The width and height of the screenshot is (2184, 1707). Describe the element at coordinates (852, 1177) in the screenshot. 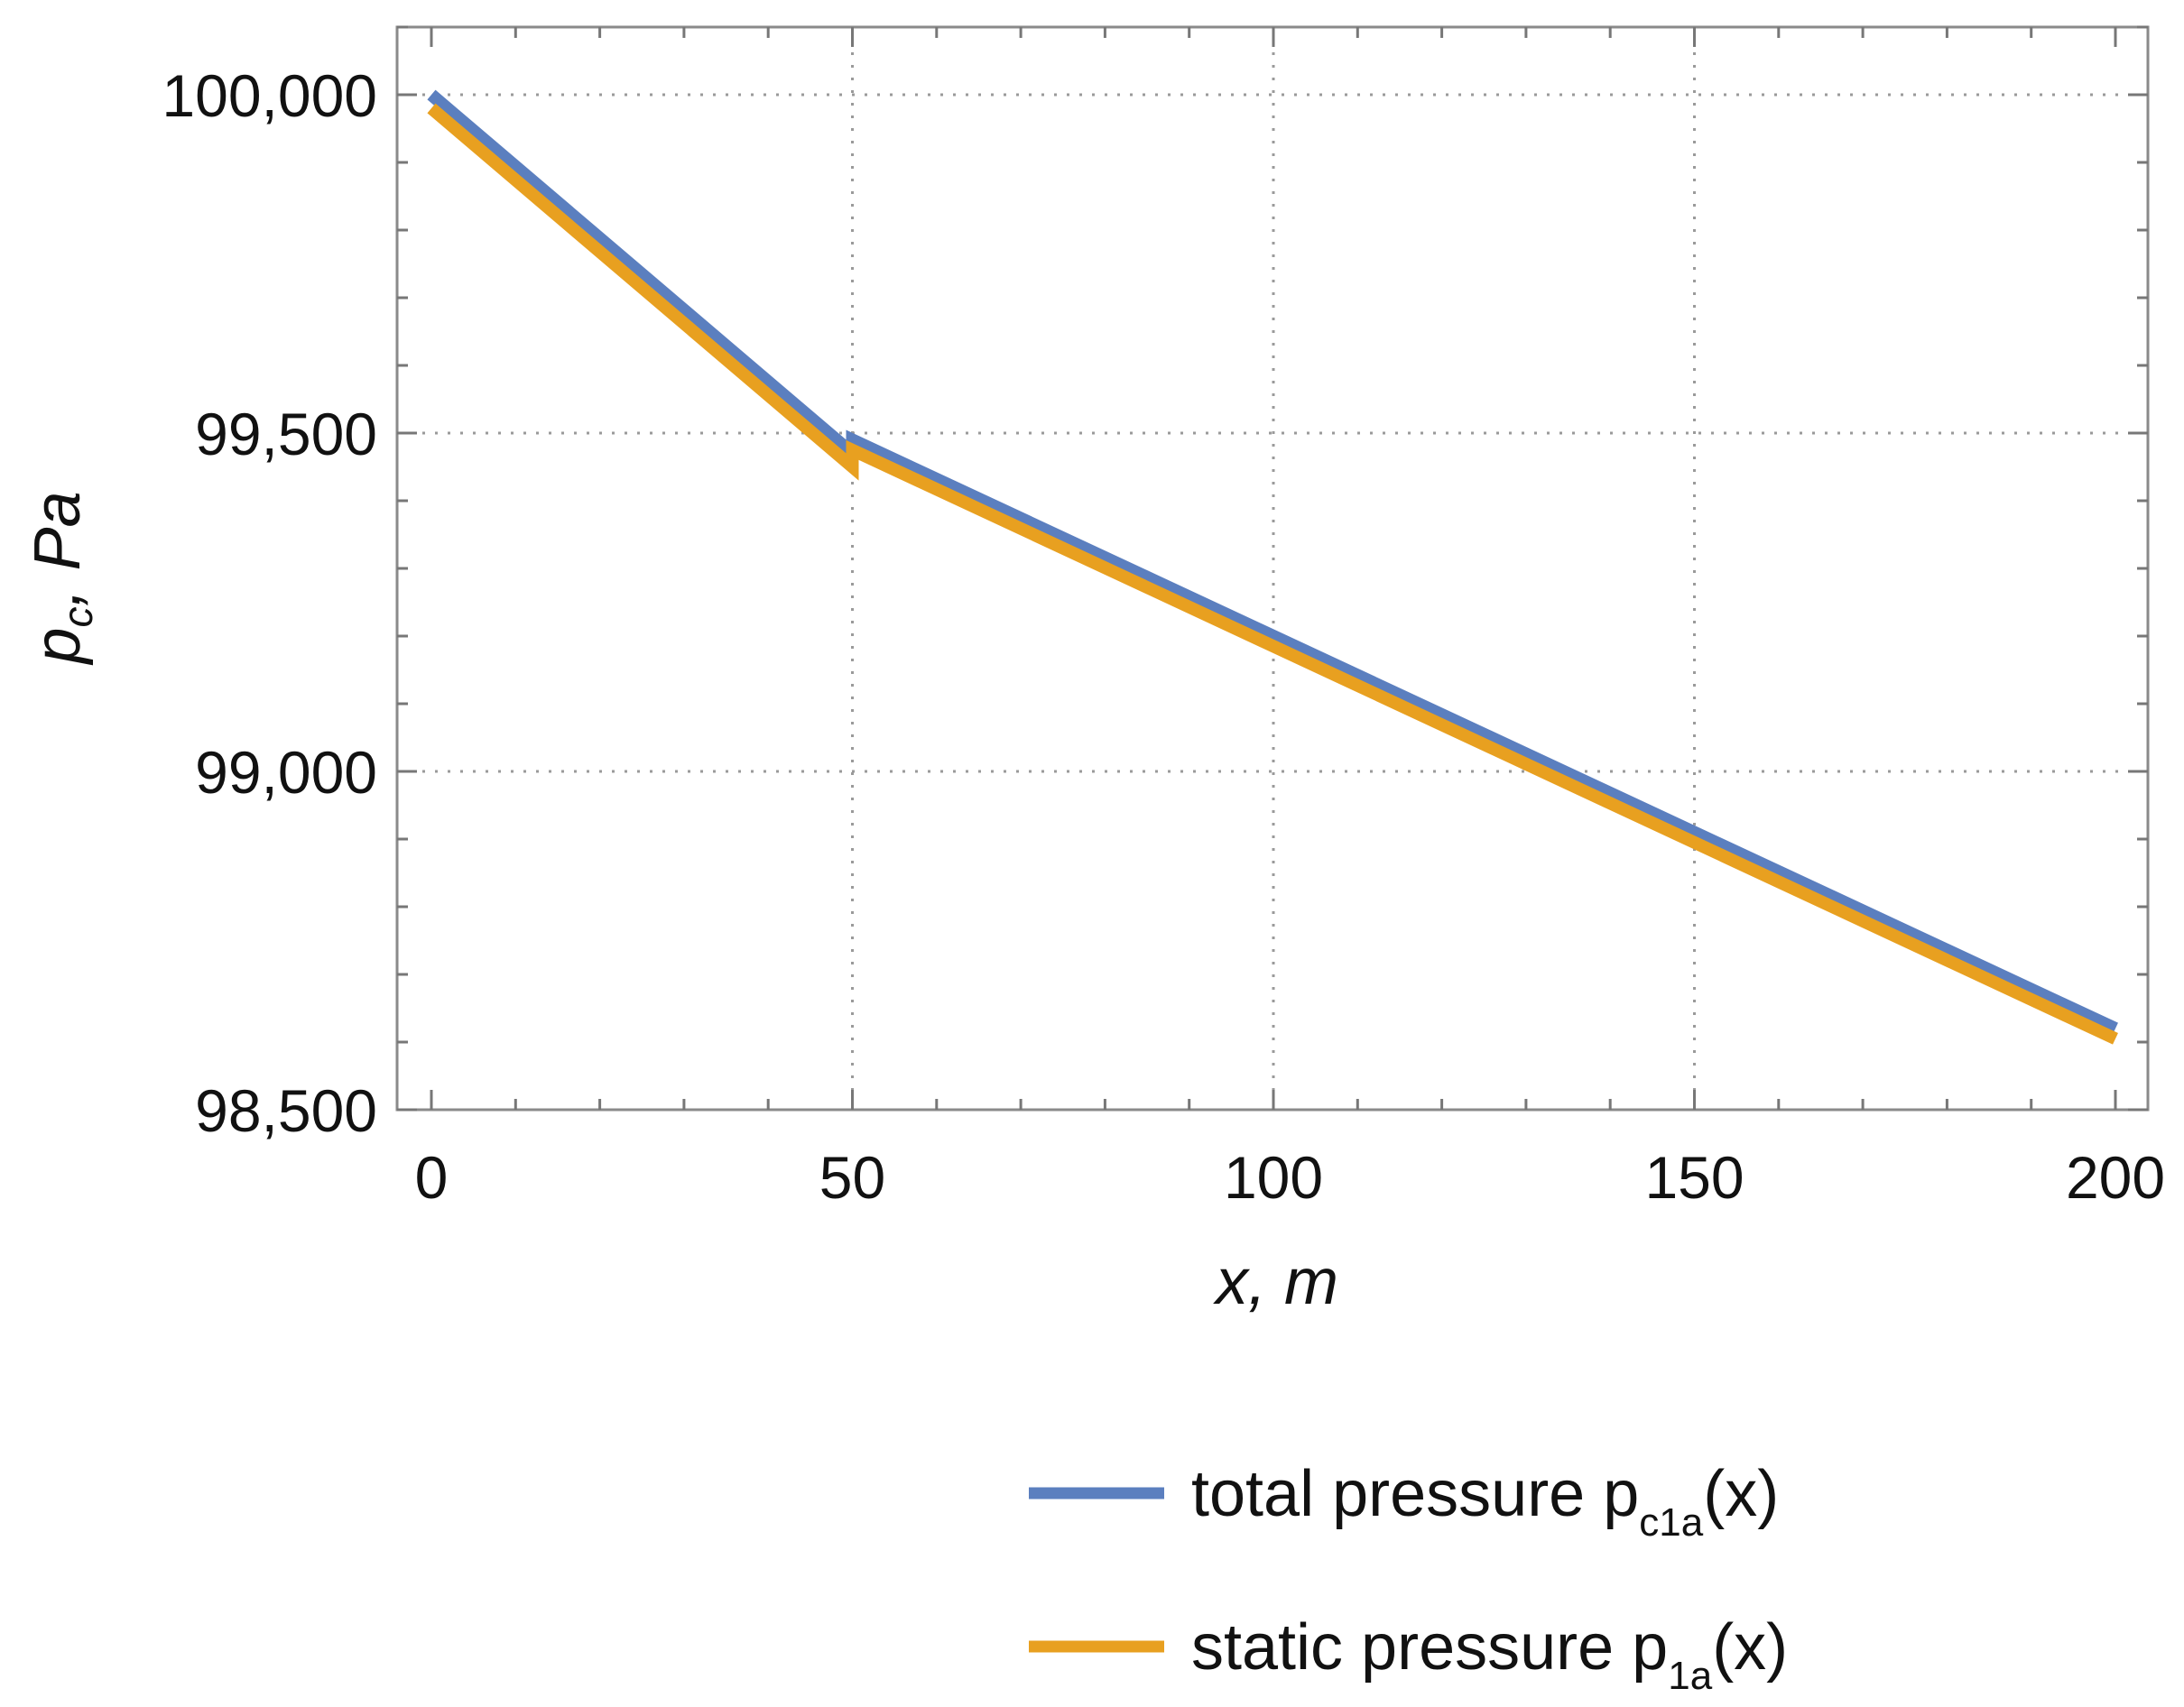

I see `x-tick-label-50: 50` at that location.